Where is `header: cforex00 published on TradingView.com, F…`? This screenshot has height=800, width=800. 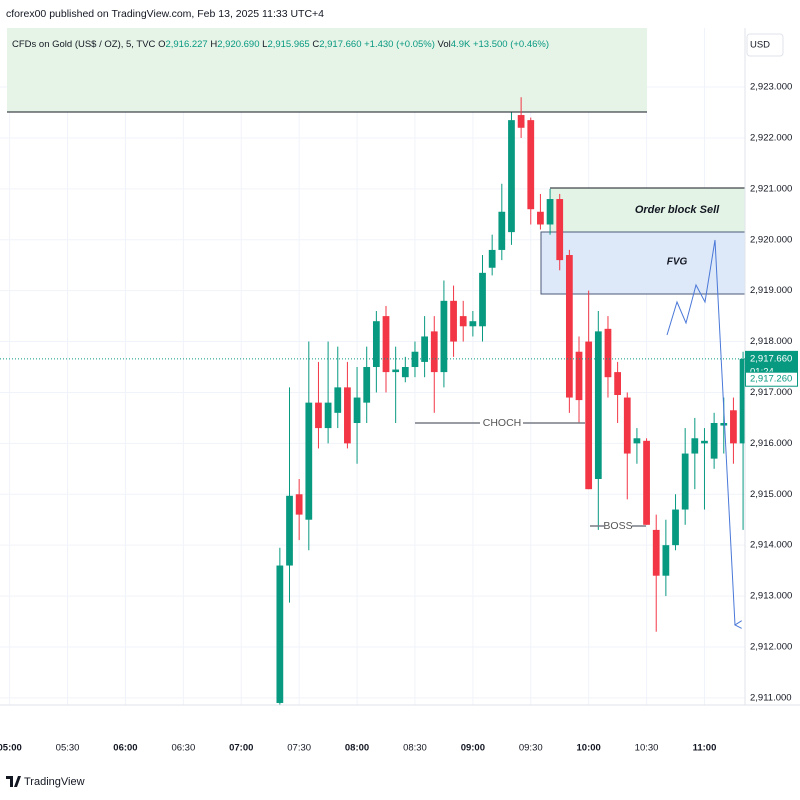 header: cforex00 published on TradingView.com, F… is located at coordinates (165, 14).